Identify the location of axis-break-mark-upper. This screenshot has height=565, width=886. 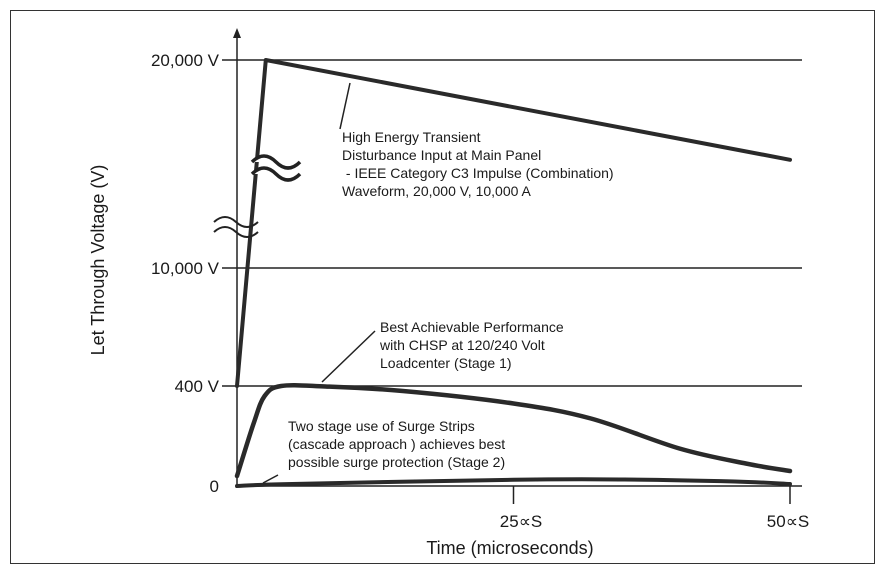
(276, 168).